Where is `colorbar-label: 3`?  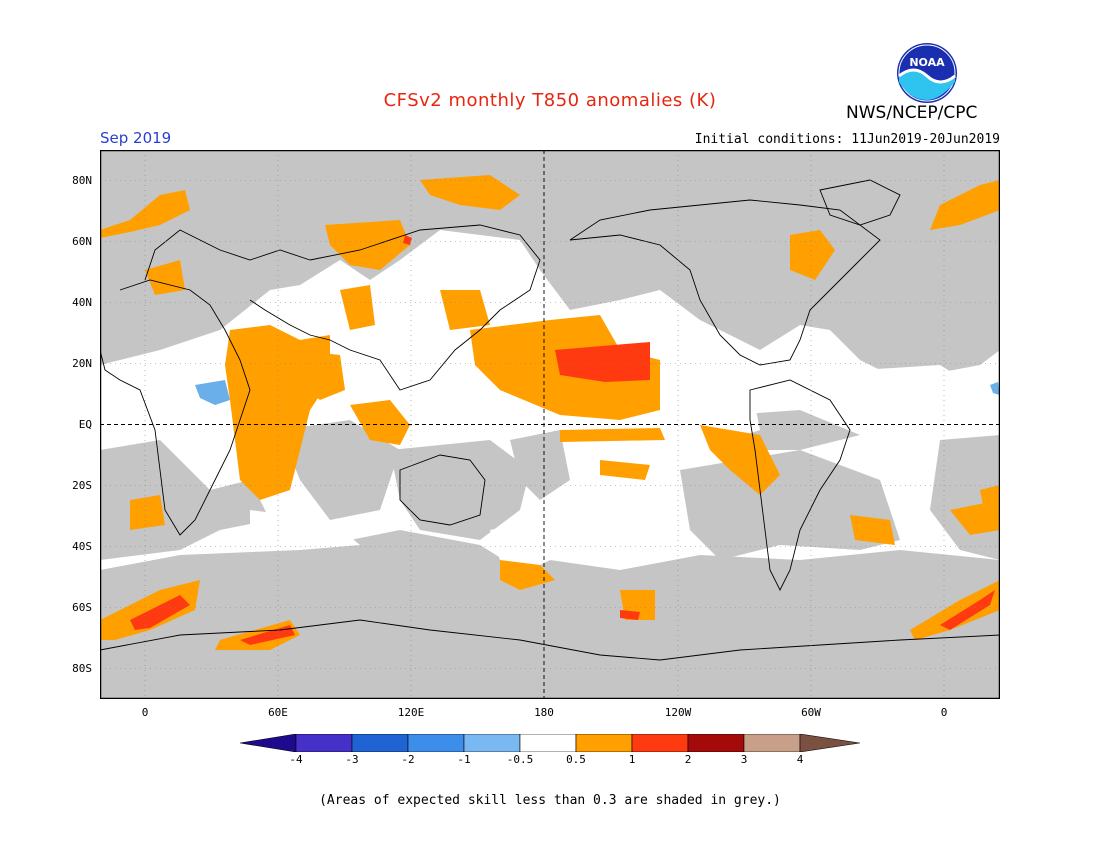 colorbar-label: 3 is located at coordinates (744, 759).